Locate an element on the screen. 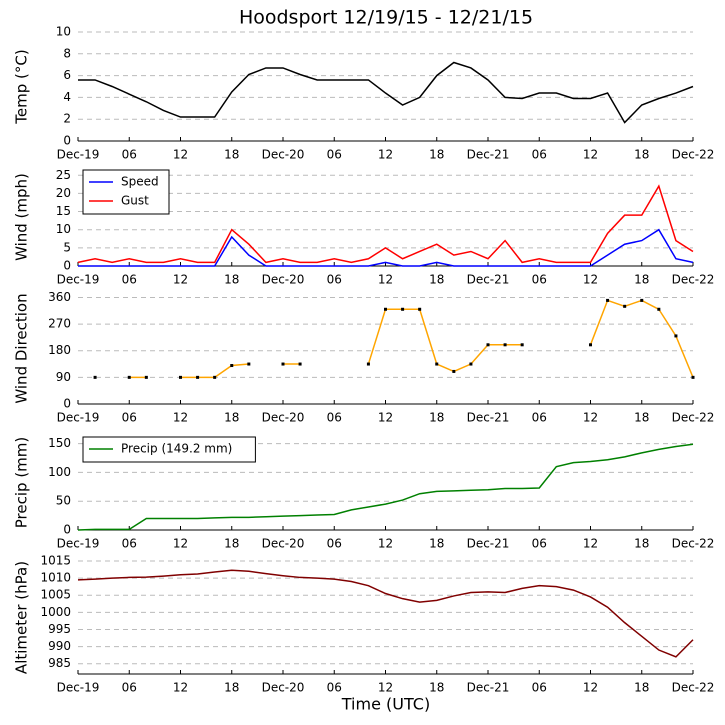 This screenshot has width=725, height=725. chart-title: Hoodsport 12/19/15 - 12/21/15 is located at coordinates (386, 18).